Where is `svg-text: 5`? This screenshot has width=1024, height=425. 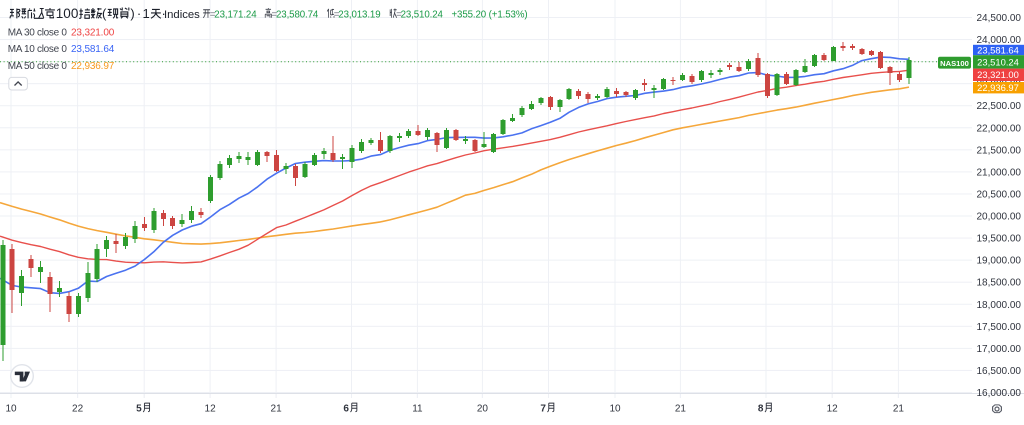 svg-text: 5 is located at coordinates (139, 409).